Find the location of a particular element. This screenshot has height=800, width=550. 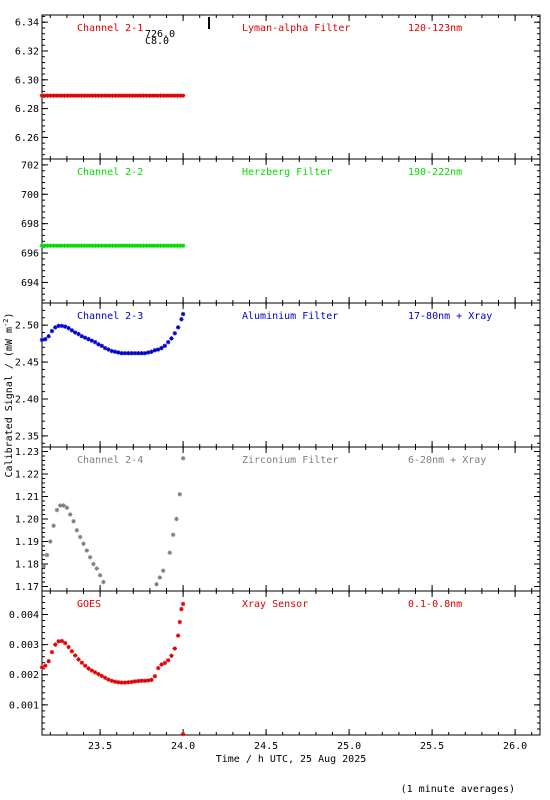

band-label: 120-123nm is located at coordinates (435, 28).